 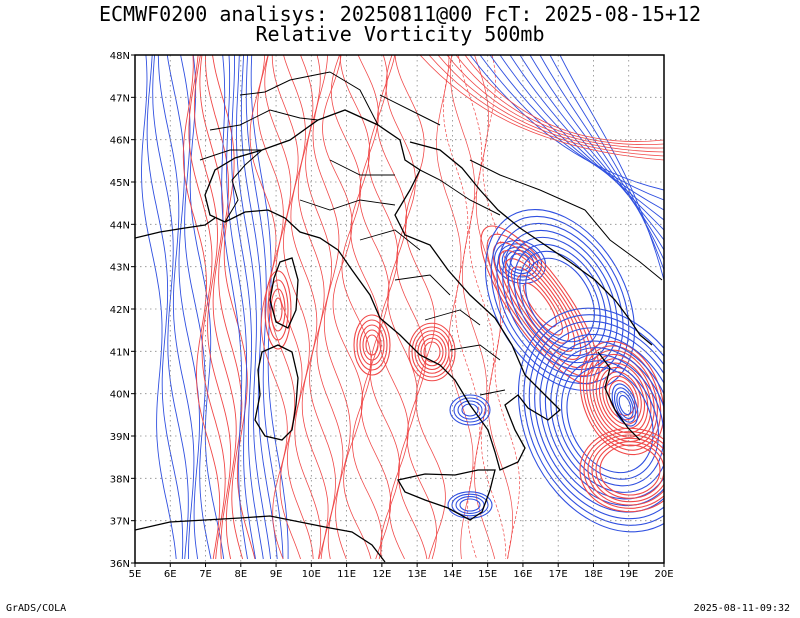 What do you see at coordinates (311, 574) in the screenshot?
I see `x-tick-label: 10E` at bounding box center [311, 574].